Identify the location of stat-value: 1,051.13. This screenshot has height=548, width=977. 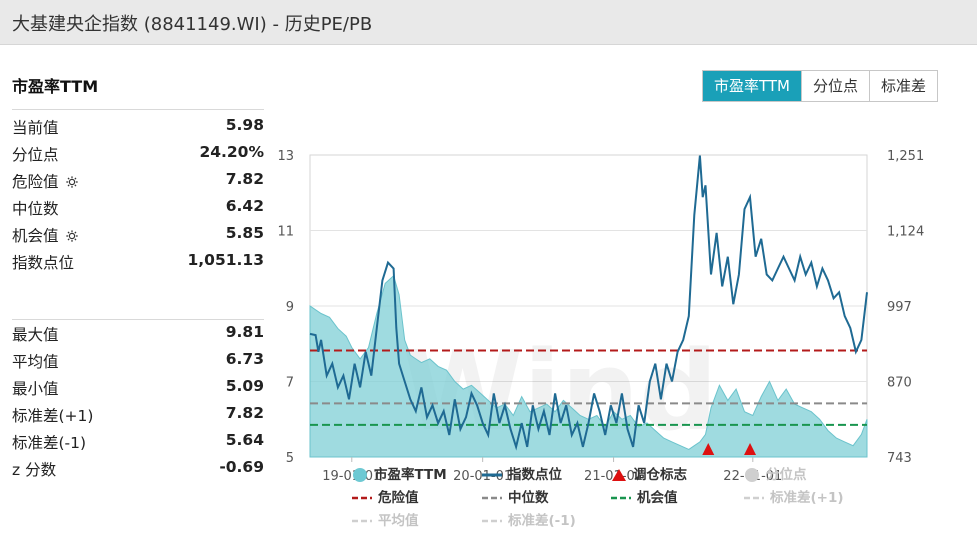
(226, 260).